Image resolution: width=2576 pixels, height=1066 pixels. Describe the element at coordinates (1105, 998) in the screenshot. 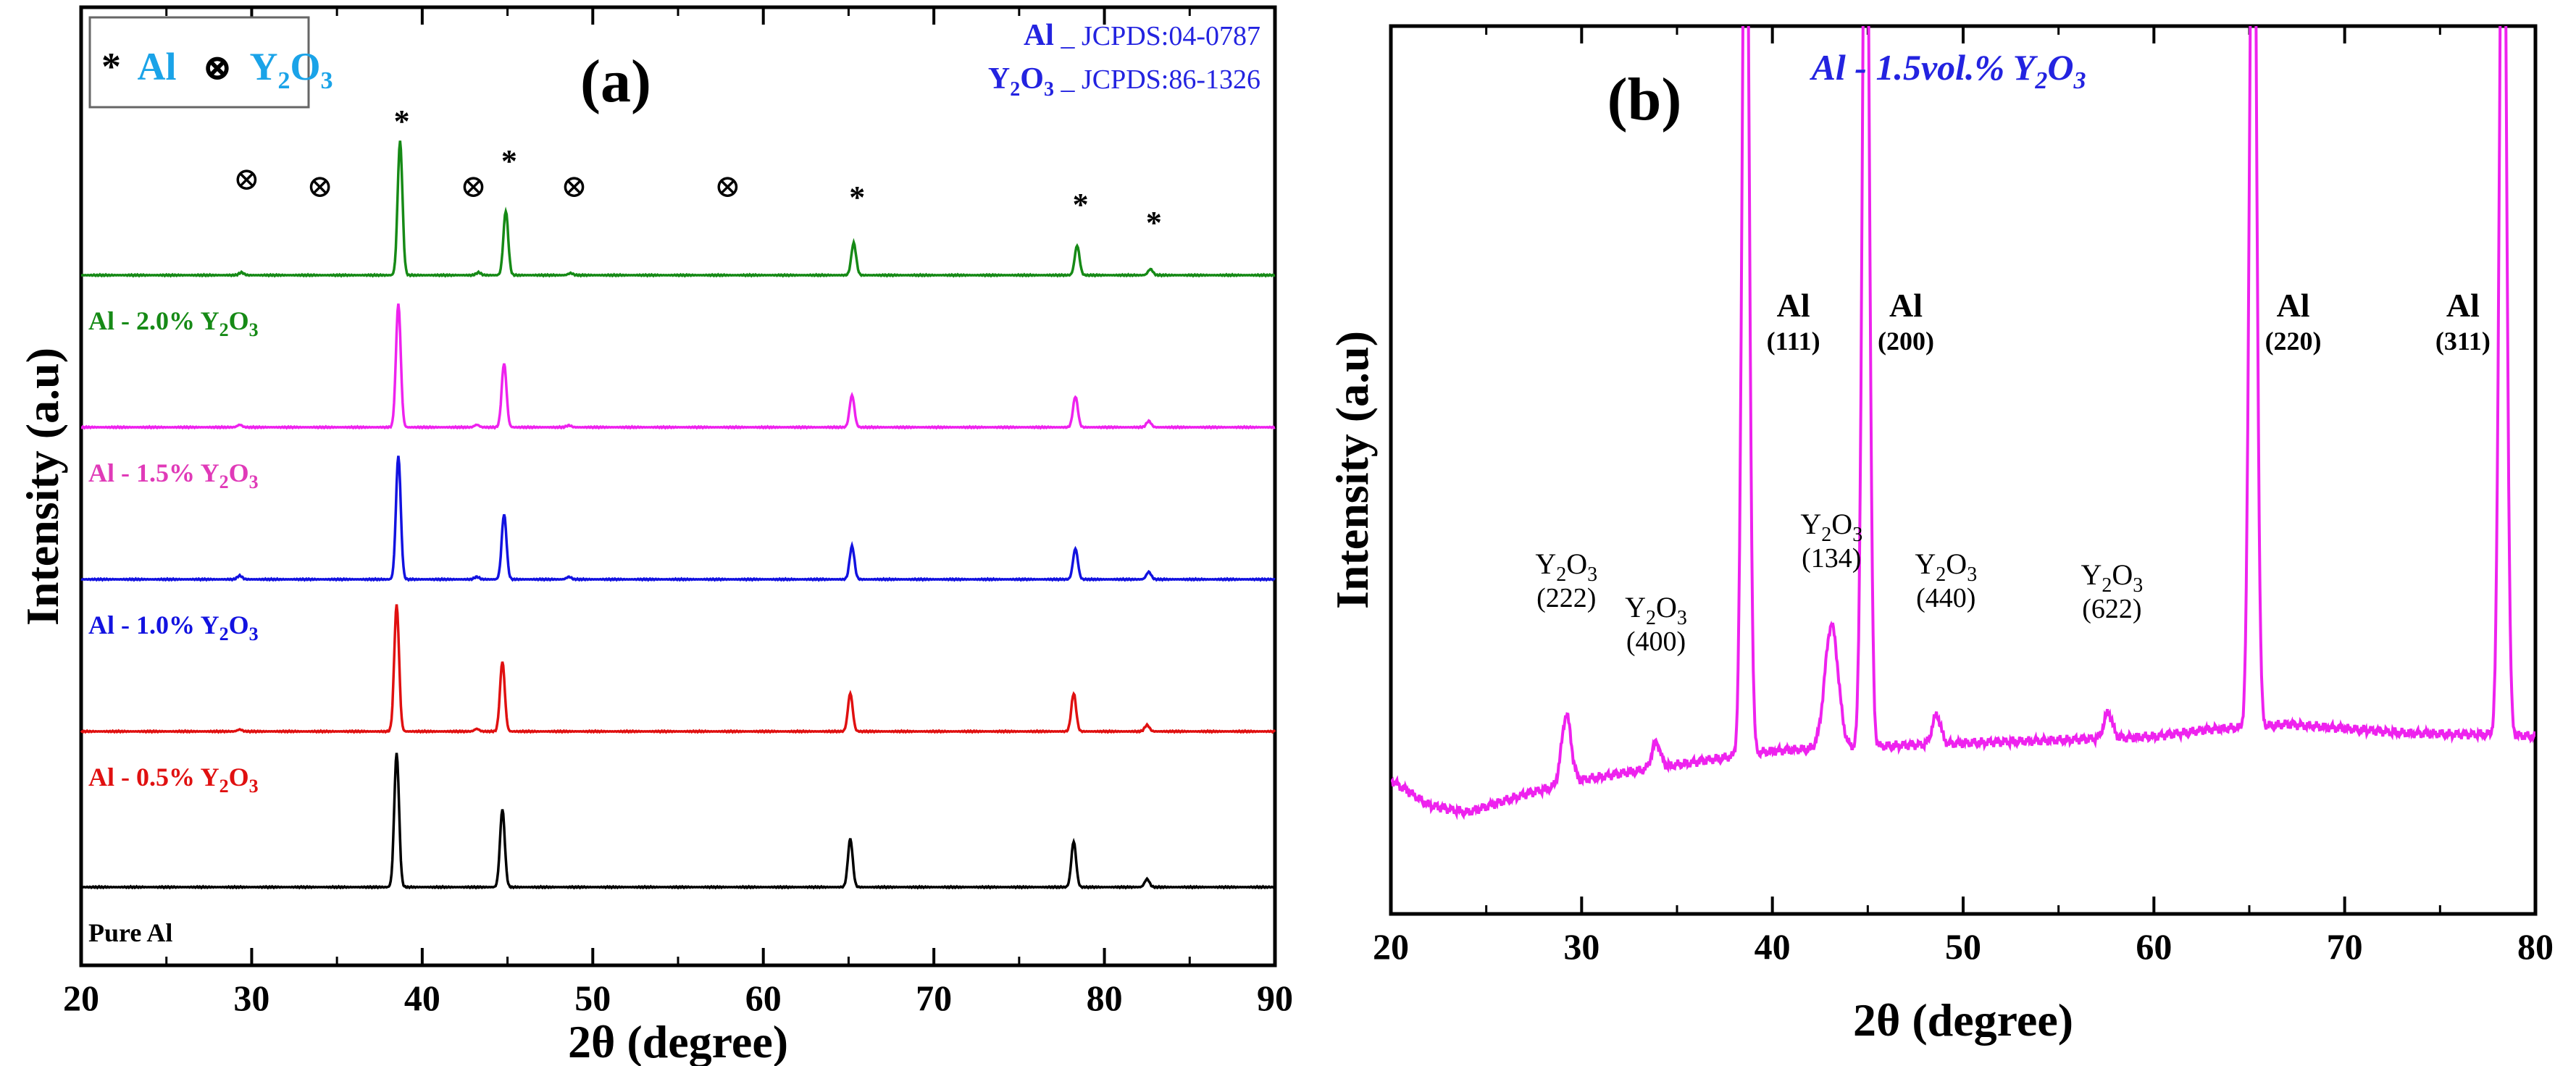

I see `panel-a-x-tick-label: 80` at that location.